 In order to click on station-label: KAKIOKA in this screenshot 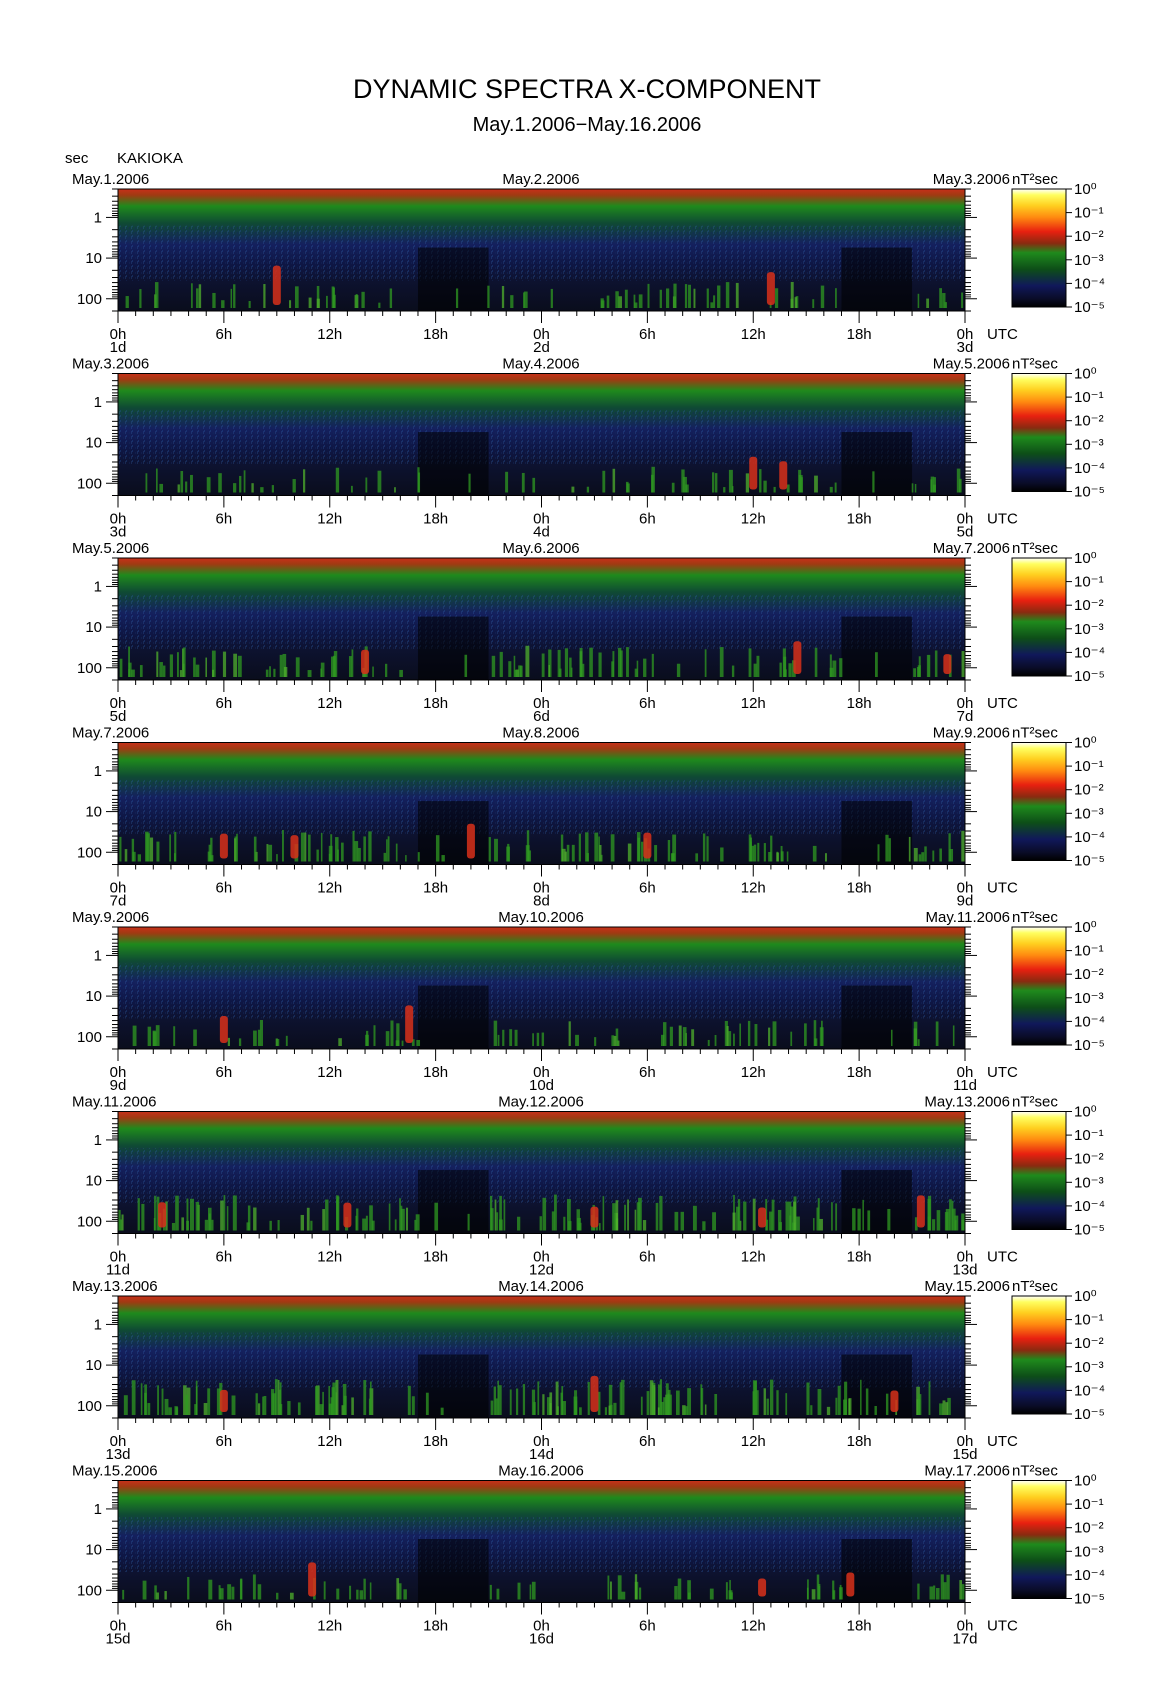, I will do `click(150, 158)`.